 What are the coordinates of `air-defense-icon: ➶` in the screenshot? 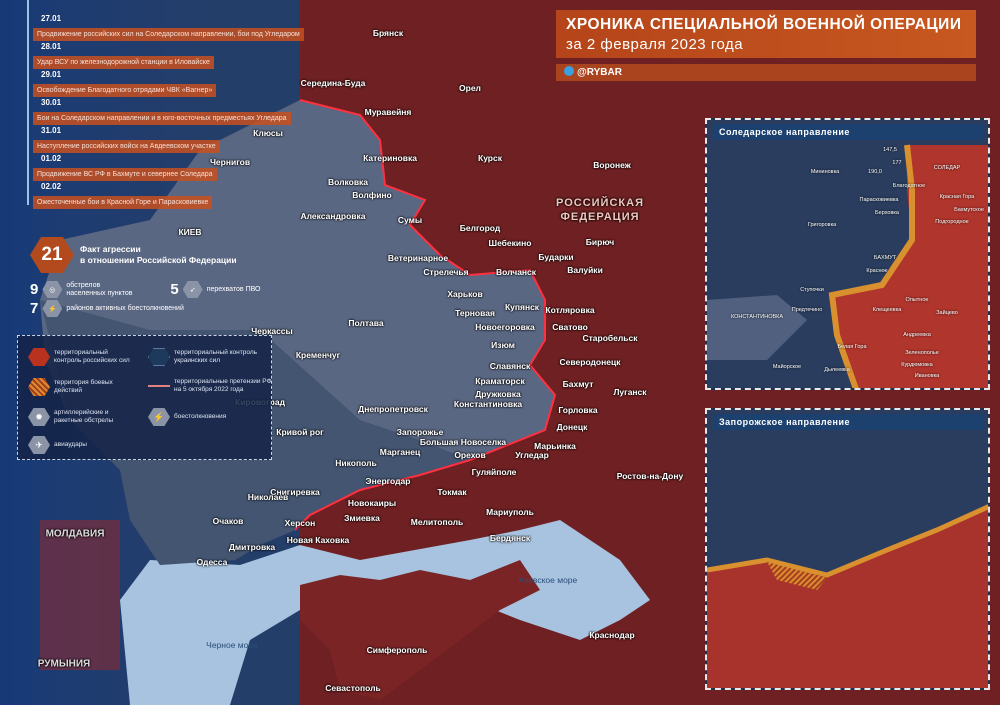 It's located at (192, 289).